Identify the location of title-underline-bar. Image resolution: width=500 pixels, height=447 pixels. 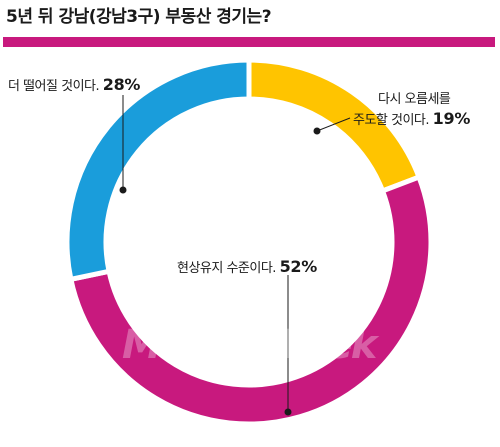
(249, 42).